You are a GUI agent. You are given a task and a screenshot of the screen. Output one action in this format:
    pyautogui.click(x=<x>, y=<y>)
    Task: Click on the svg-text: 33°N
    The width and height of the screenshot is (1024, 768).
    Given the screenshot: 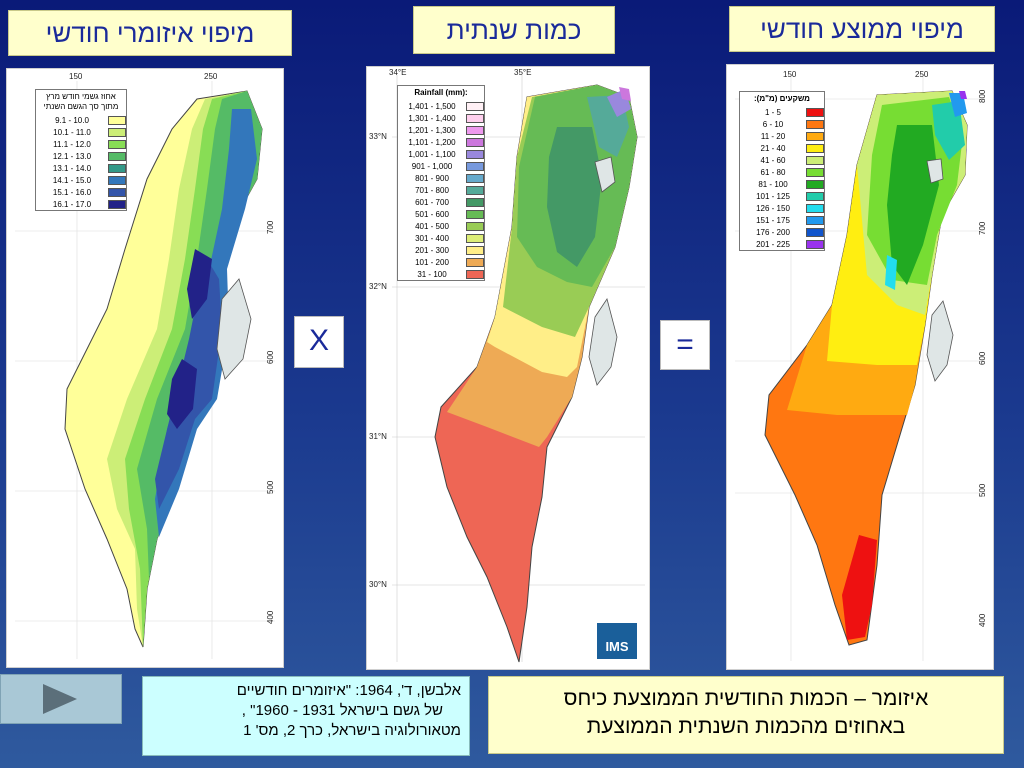 What is the action you would take?
    pyautogui.click(x=378, y=136)
    